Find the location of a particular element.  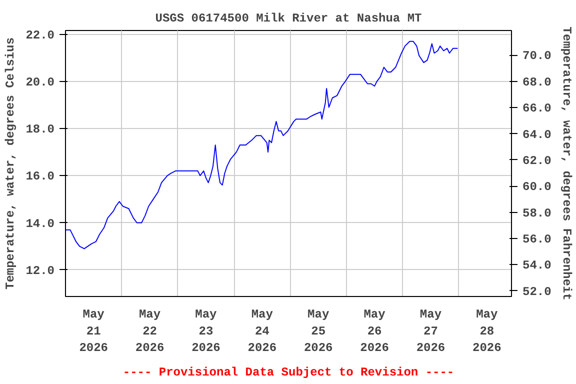

y2-tick-label: 56.0 is located at coordinates (537, 239).